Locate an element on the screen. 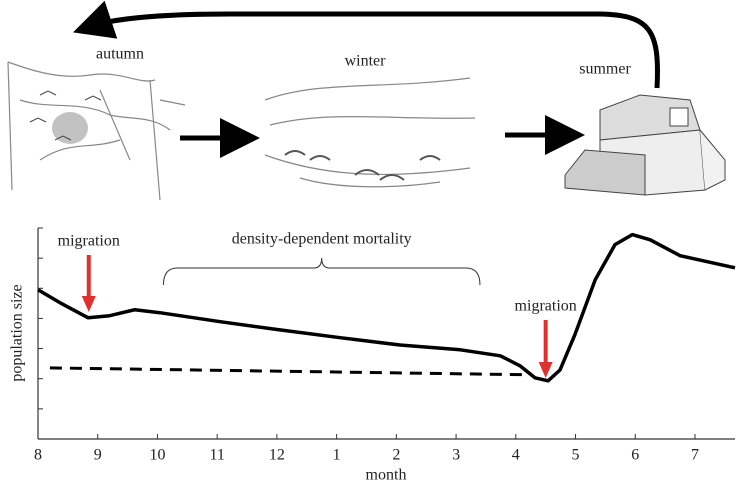 The image size is (738, 492). population-line is located at coordinates (290, 371).